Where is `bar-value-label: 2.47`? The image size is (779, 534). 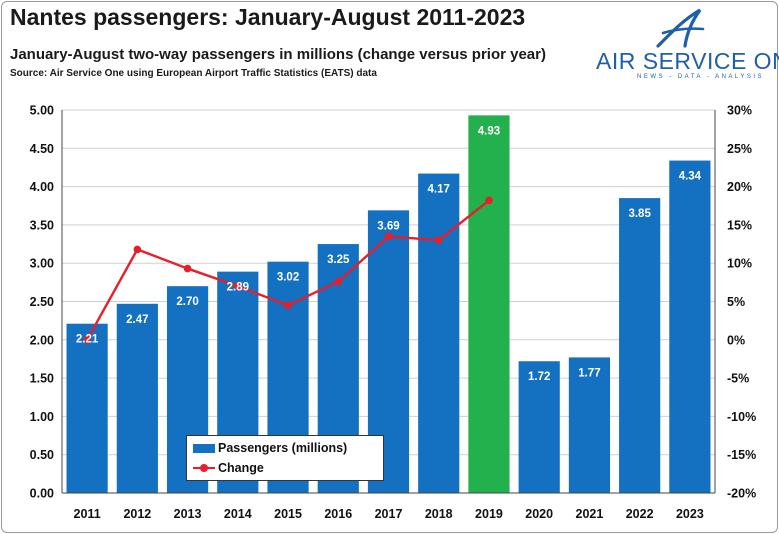
bar-value-label: 2.47 is located at coordinates (137, 320).